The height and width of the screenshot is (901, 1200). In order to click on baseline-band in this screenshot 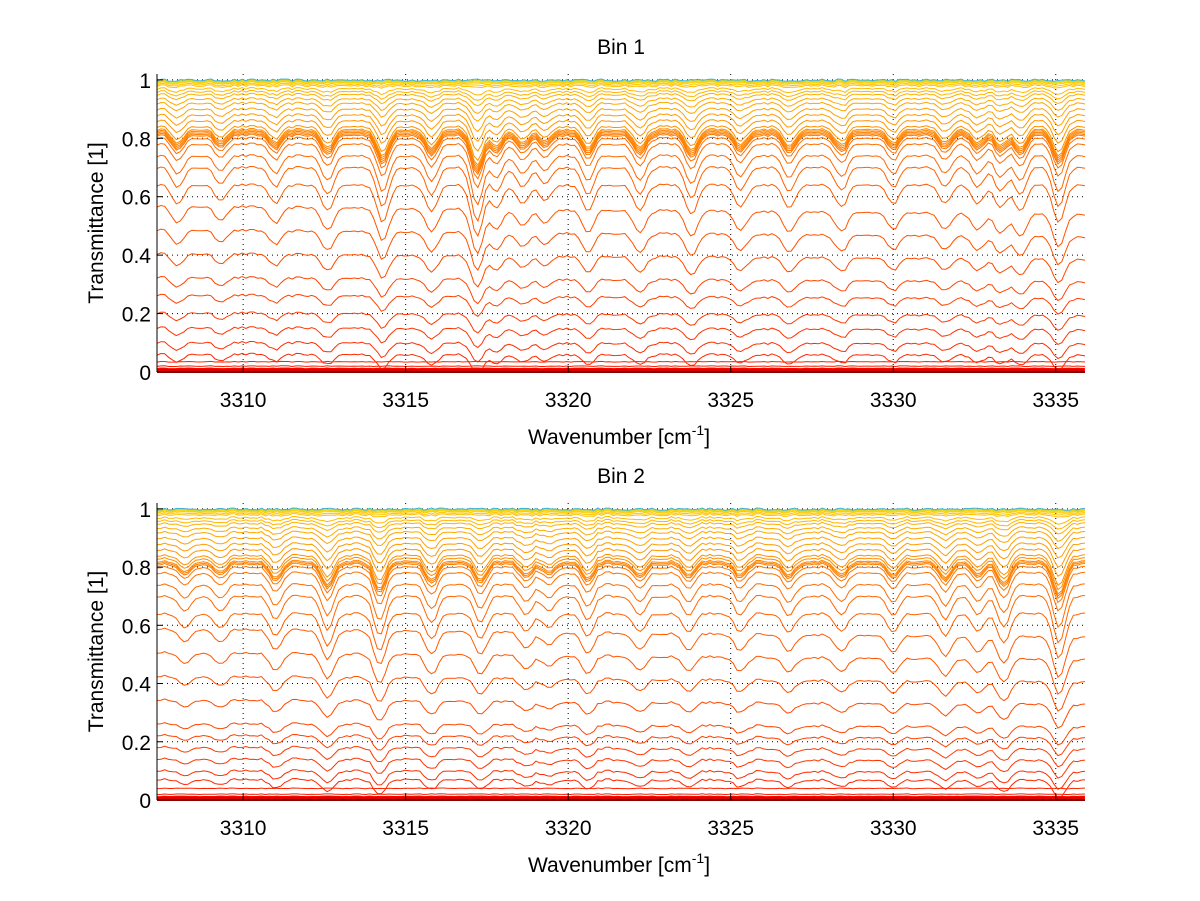, I will do `click(621, 798)`.